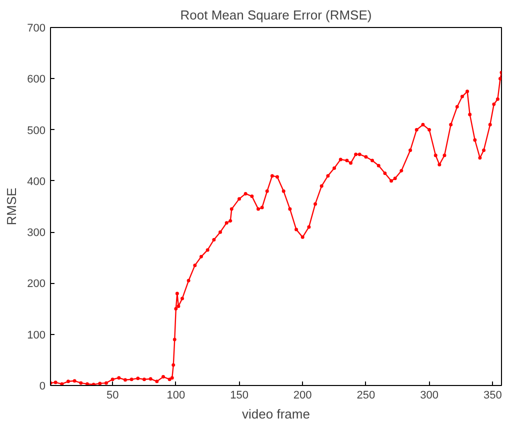  What do you see at coordinates (12, 206) in the screenshot?
I see `y-axis-title: RMSE` at bounding box center [12, 206].